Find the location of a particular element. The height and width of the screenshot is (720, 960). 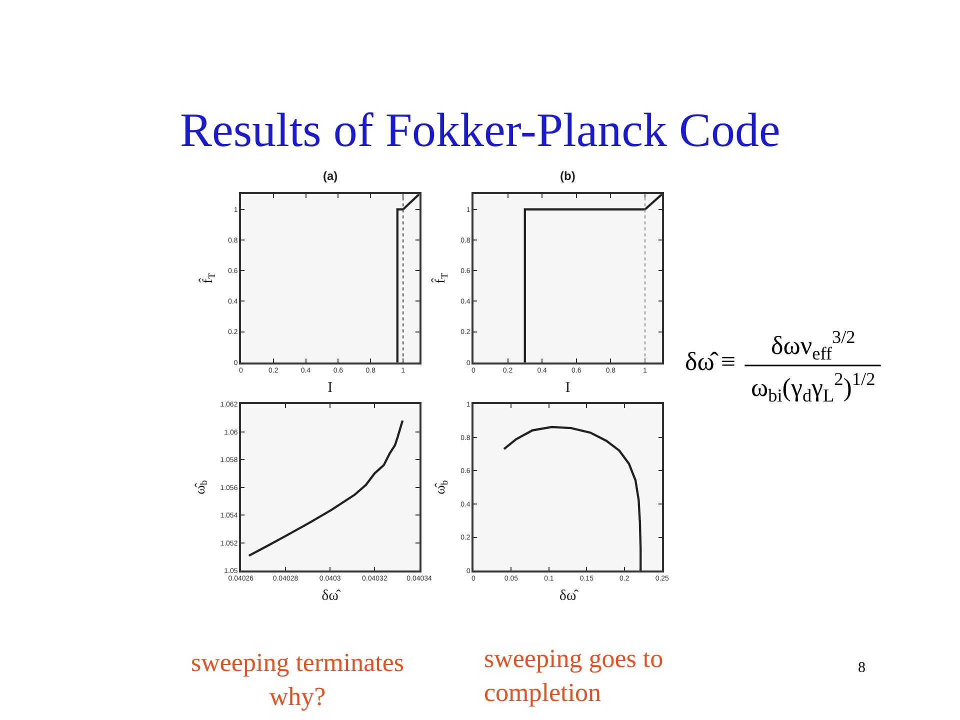

text: sweeping goes to completion is located at coordinates (574, 675).